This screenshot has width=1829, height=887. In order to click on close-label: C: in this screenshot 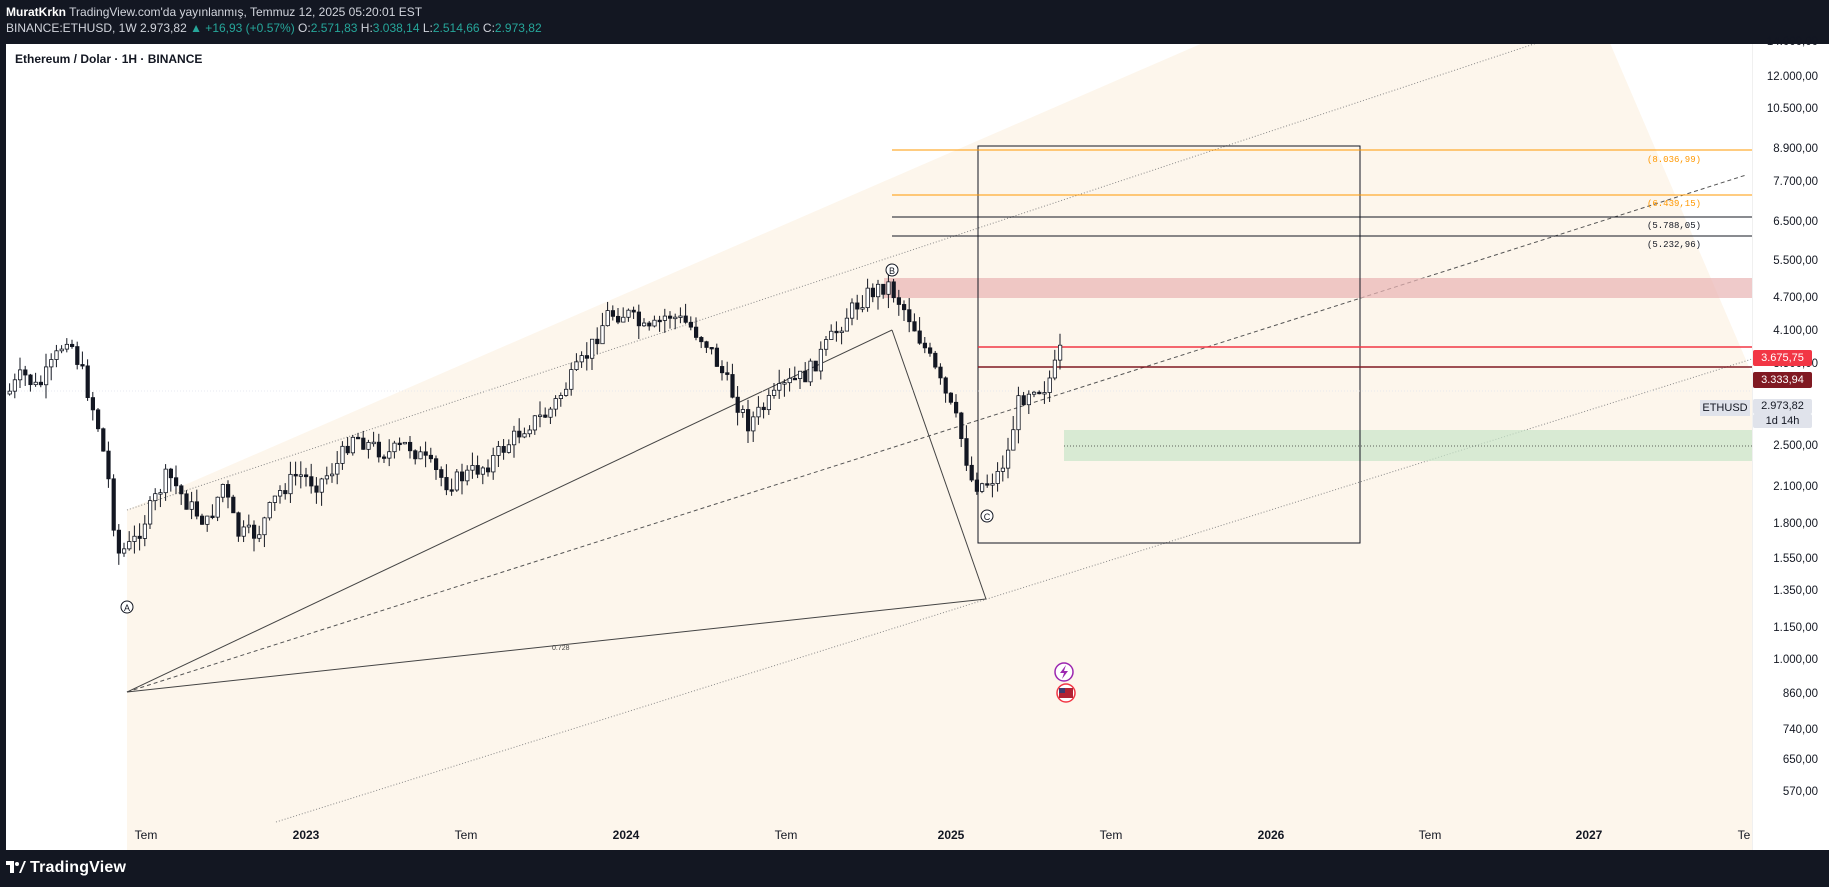, I will do `click(488, 28)`.